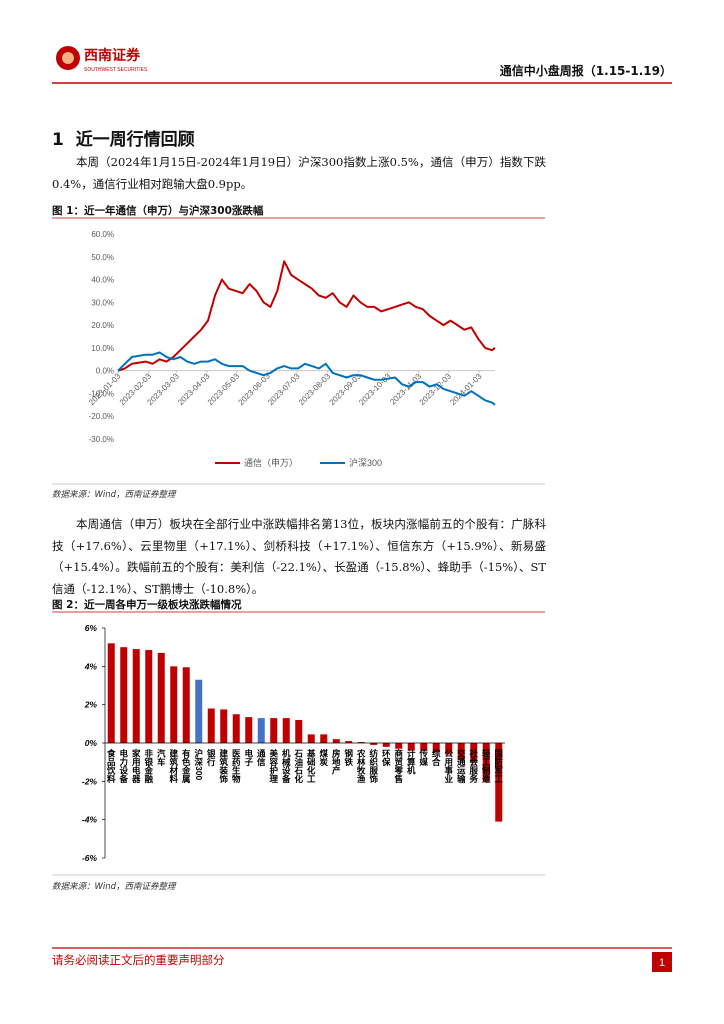 The width and height of the screenshot is (724, 1024). Describe the element at coordinates (58, 140) in the screenshot. I see `section-number: 1` at that location.